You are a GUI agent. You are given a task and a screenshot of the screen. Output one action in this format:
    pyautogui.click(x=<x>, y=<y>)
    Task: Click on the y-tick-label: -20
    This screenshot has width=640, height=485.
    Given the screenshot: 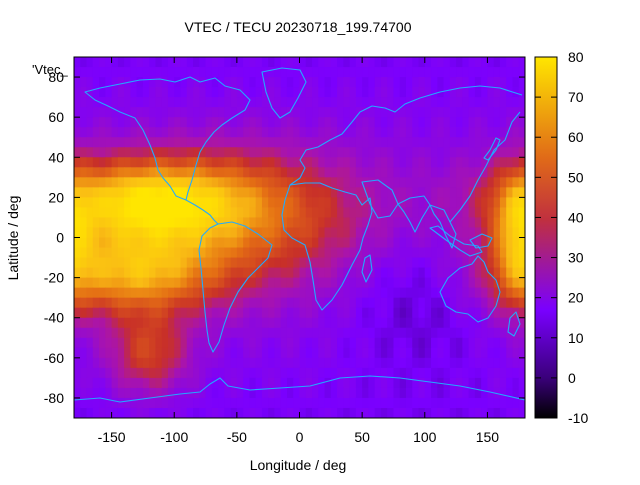 What is the action you would take?
    pyautogui.click(x=54, y=278)
    